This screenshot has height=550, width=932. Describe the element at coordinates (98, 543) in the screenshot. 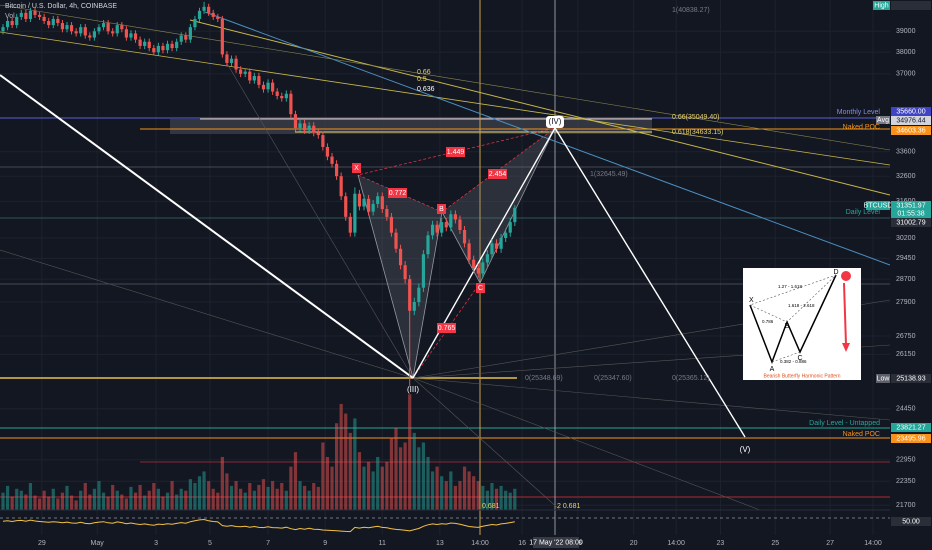

I see `x-tick-label: May` at that location.